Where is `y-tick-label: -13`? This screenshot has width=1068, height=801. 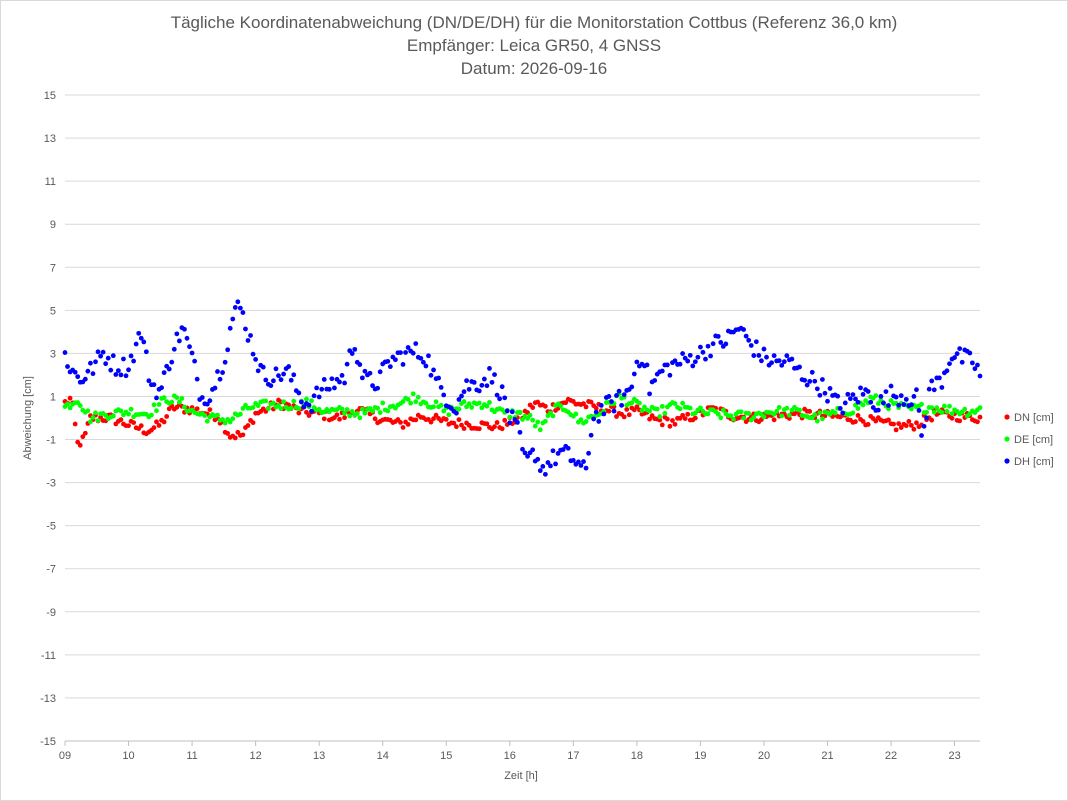
y-tick-label: -13 is located at coordinates (48, 699).